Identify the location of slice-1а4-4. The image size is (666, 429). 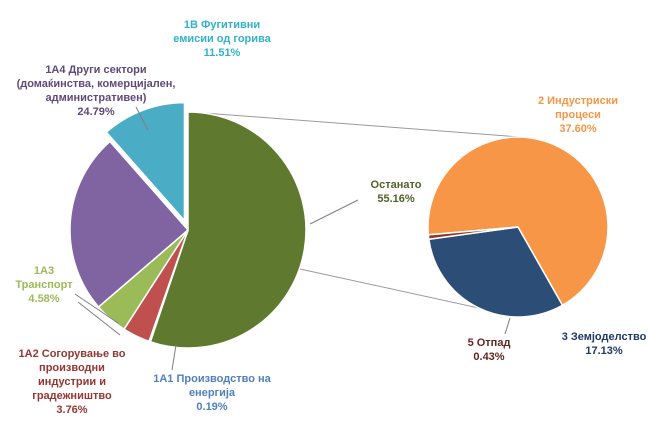
(129, 224).